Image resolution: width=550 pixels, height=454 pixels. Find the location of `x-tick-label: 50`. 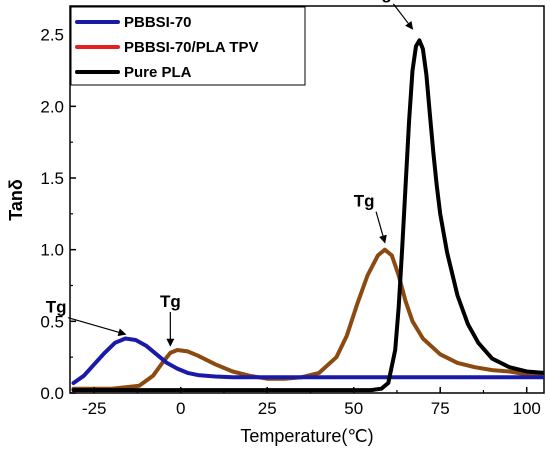

x-tick-label: 50 is located at coordinates (353, 408).